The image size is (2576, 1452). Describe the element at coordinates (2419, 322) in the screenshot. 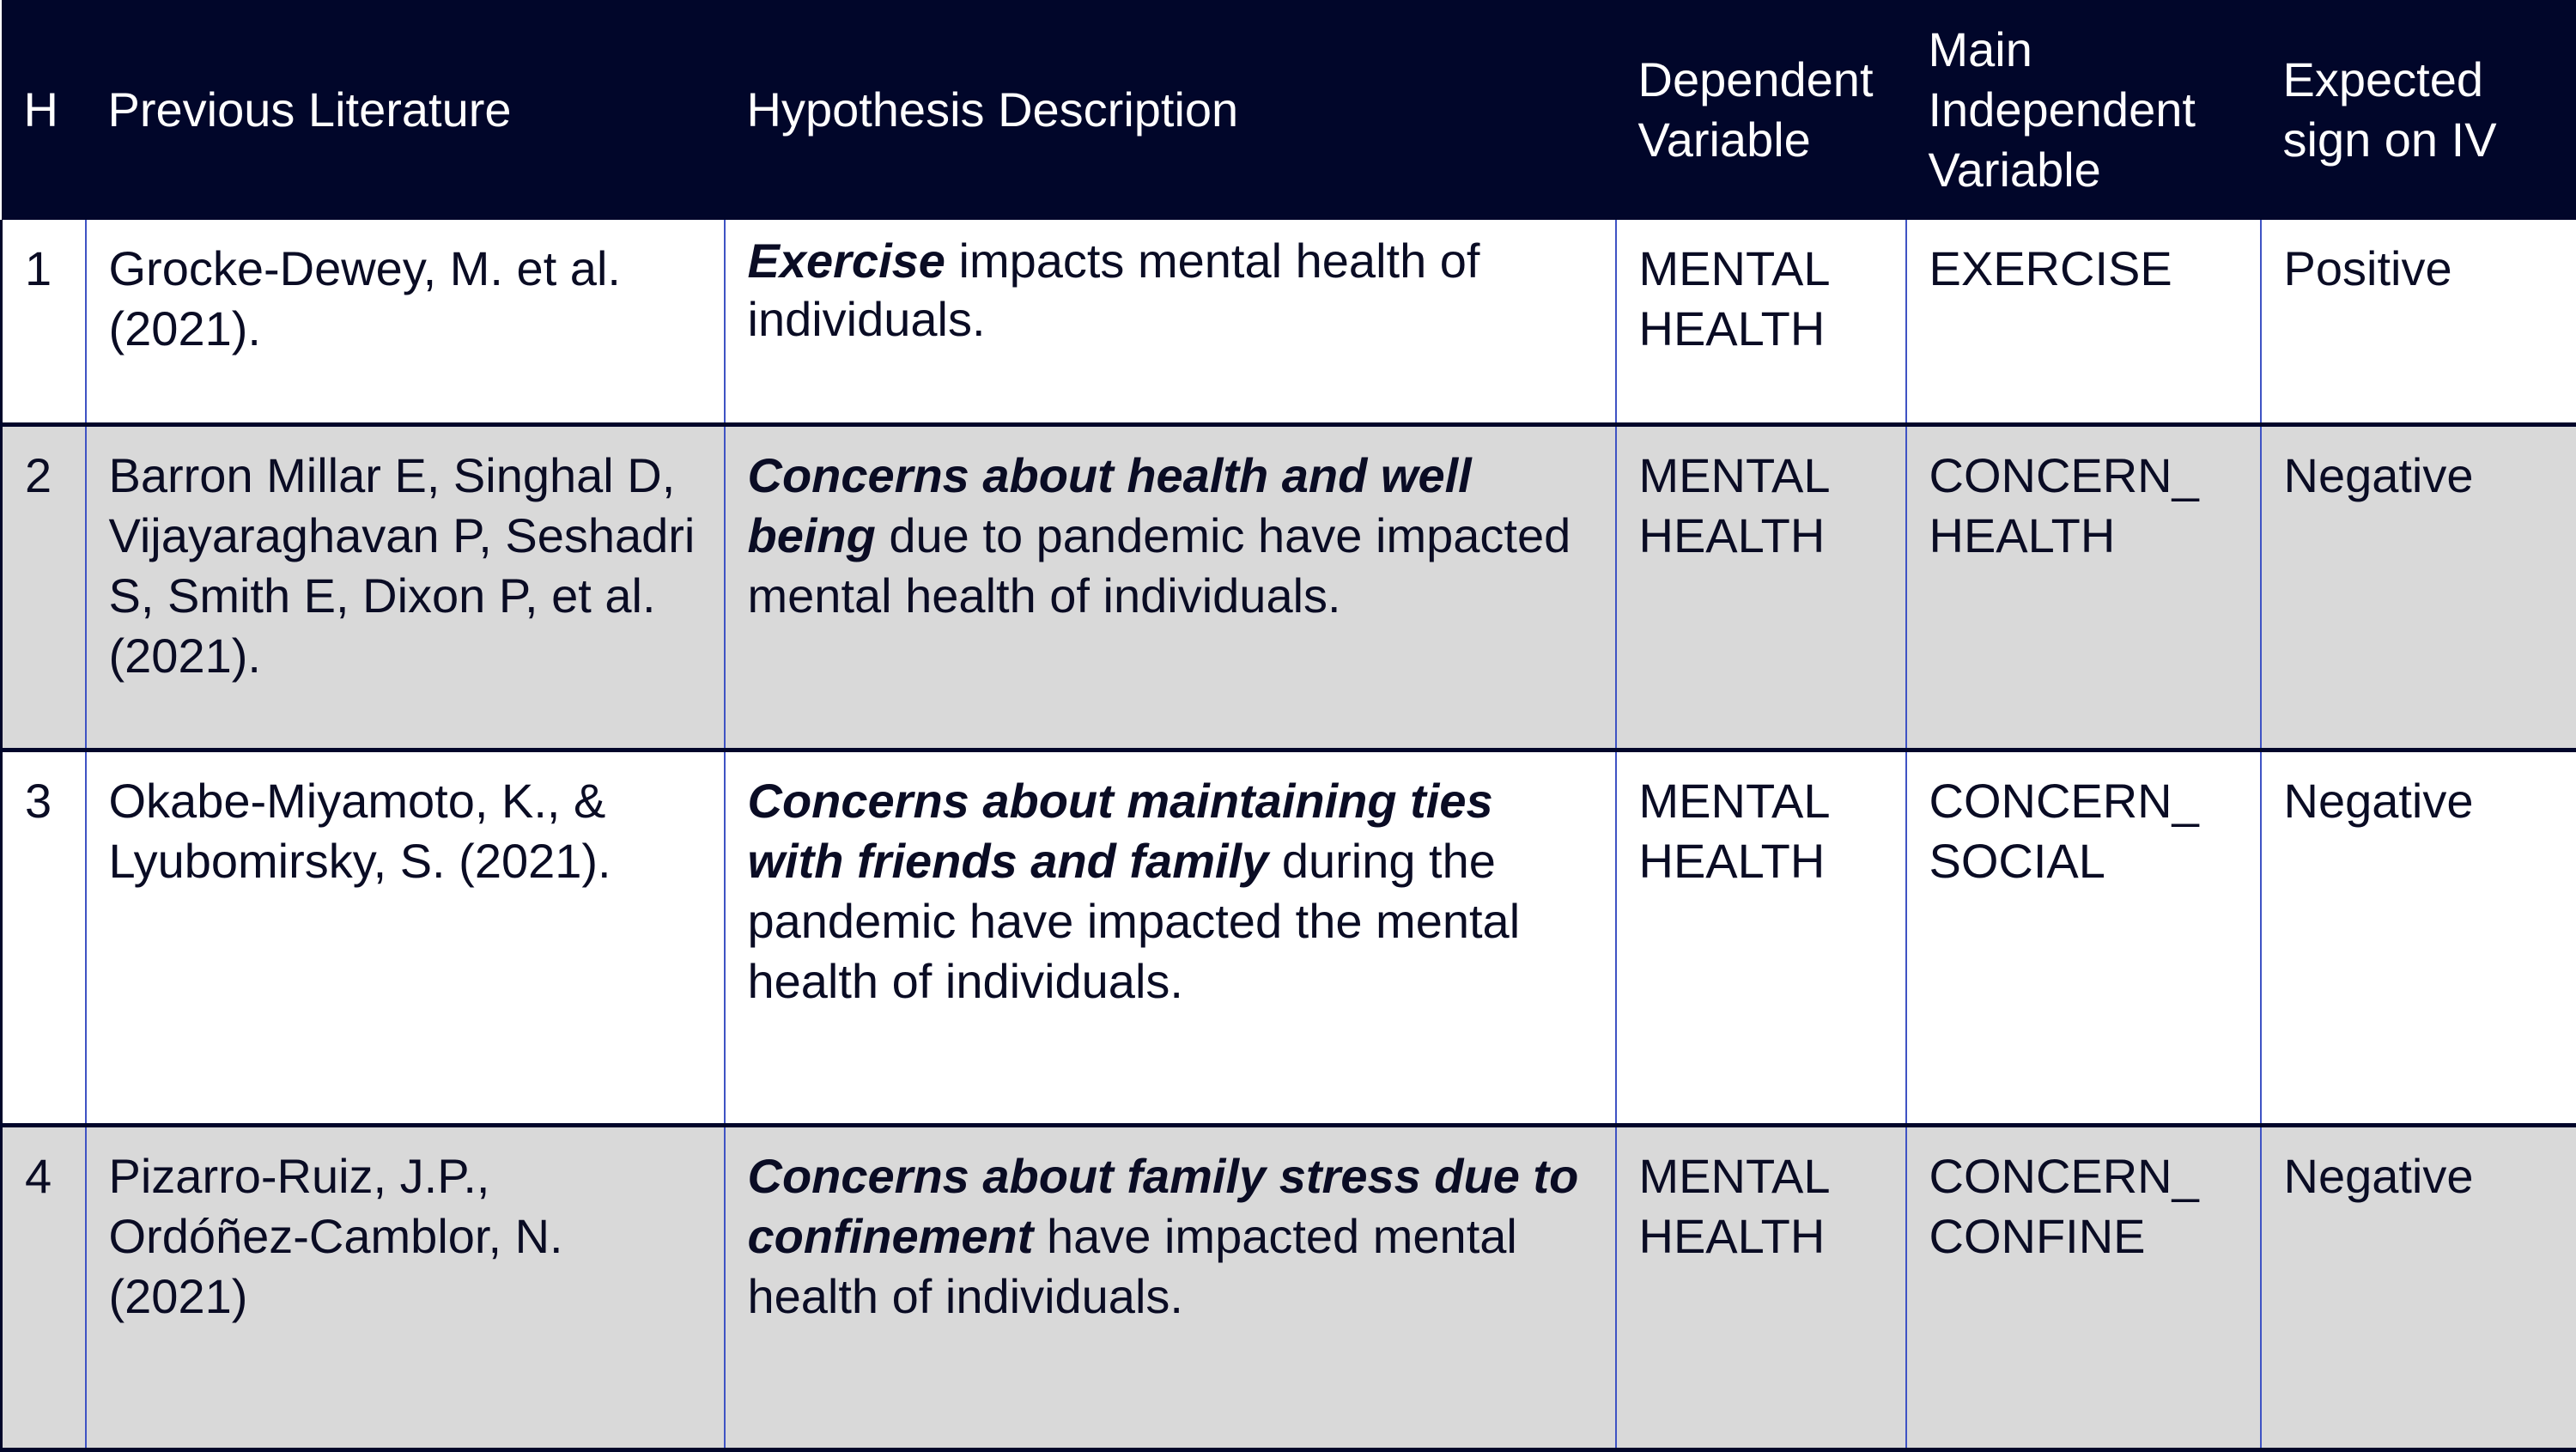

I see `cell-expected-sign: Positive` at that location.